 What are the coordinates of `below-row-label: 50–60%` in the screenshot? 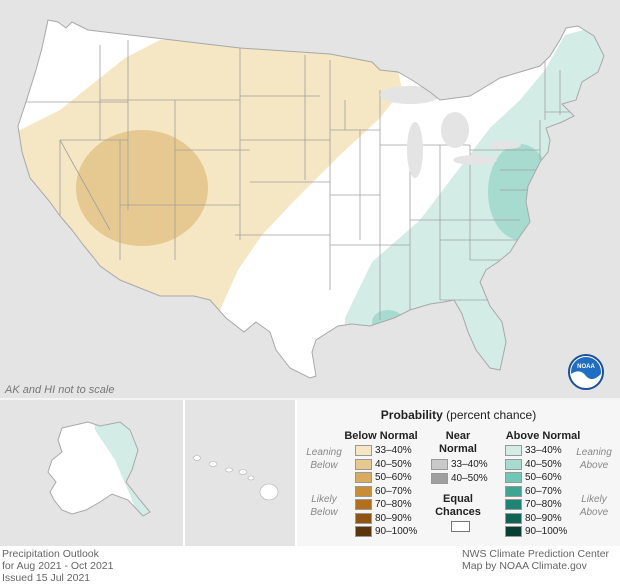 It's located at (393, 478).